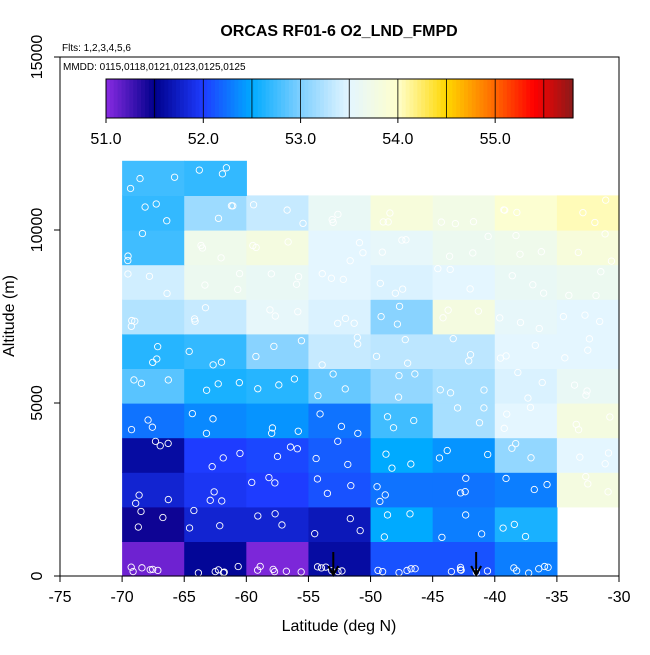  What do you see at coordinates (370, 597) in the screenshot?
I see `x-tick-label: -50` at bounding box center [370, 597].